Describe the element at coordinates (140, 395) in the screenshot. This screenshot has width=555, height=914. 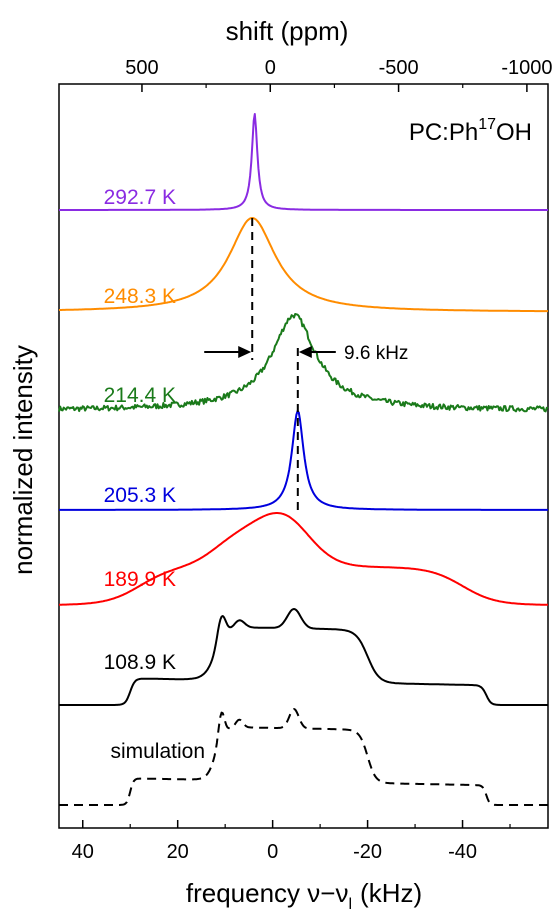
I see `series-label: 214.4 K` at that location.